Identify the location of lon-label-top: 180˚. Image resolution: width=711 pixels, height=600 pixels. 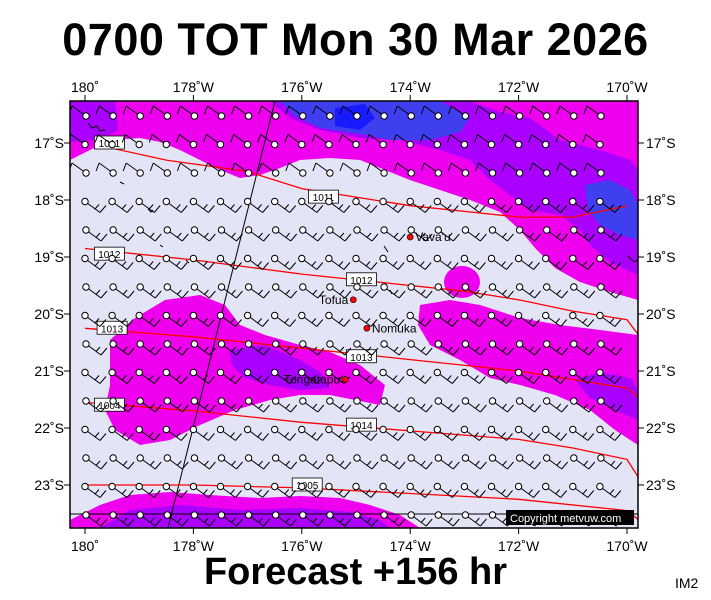
(85, 87).